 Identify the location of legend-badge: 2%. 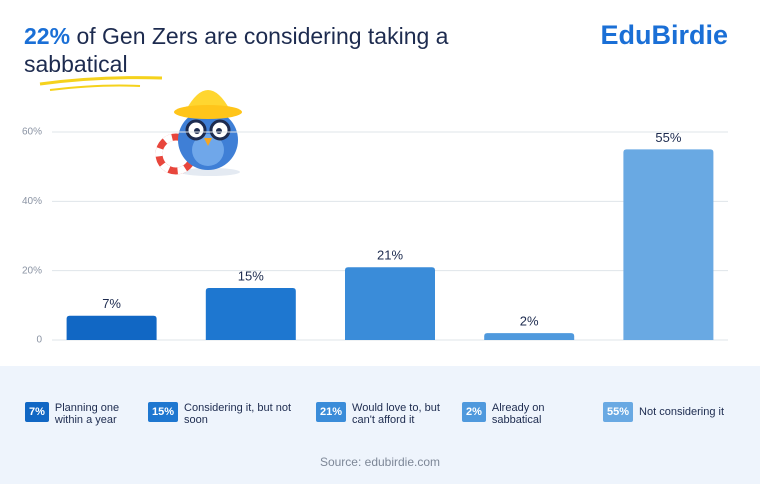
(474, 412).